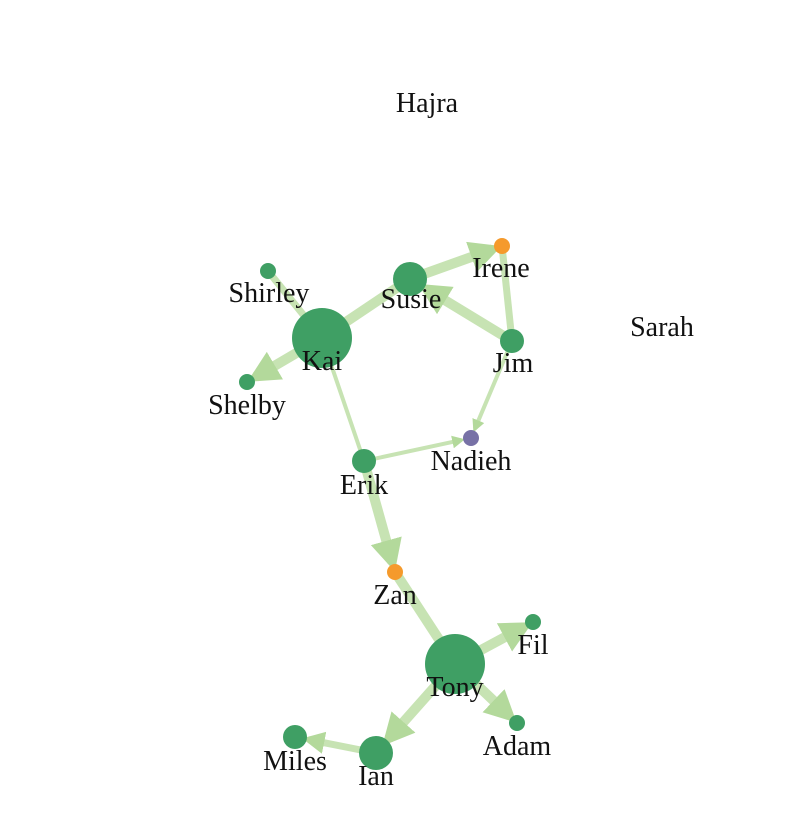  Describe the element at coordinates (533, 622) in the screenshot. I see `node-fil` at that location.